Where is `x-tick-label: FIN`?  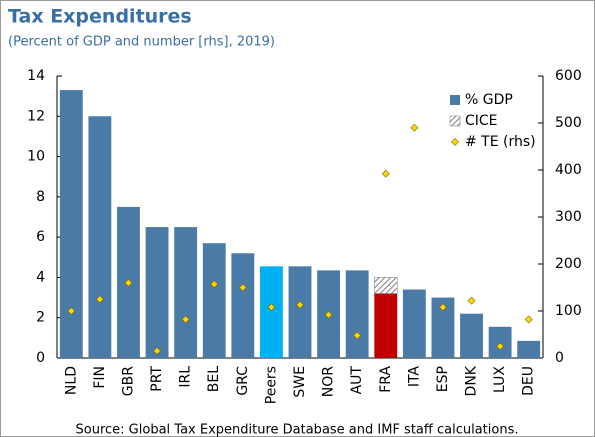 x-tick-label: FIN is located at coordinates (100, 377).